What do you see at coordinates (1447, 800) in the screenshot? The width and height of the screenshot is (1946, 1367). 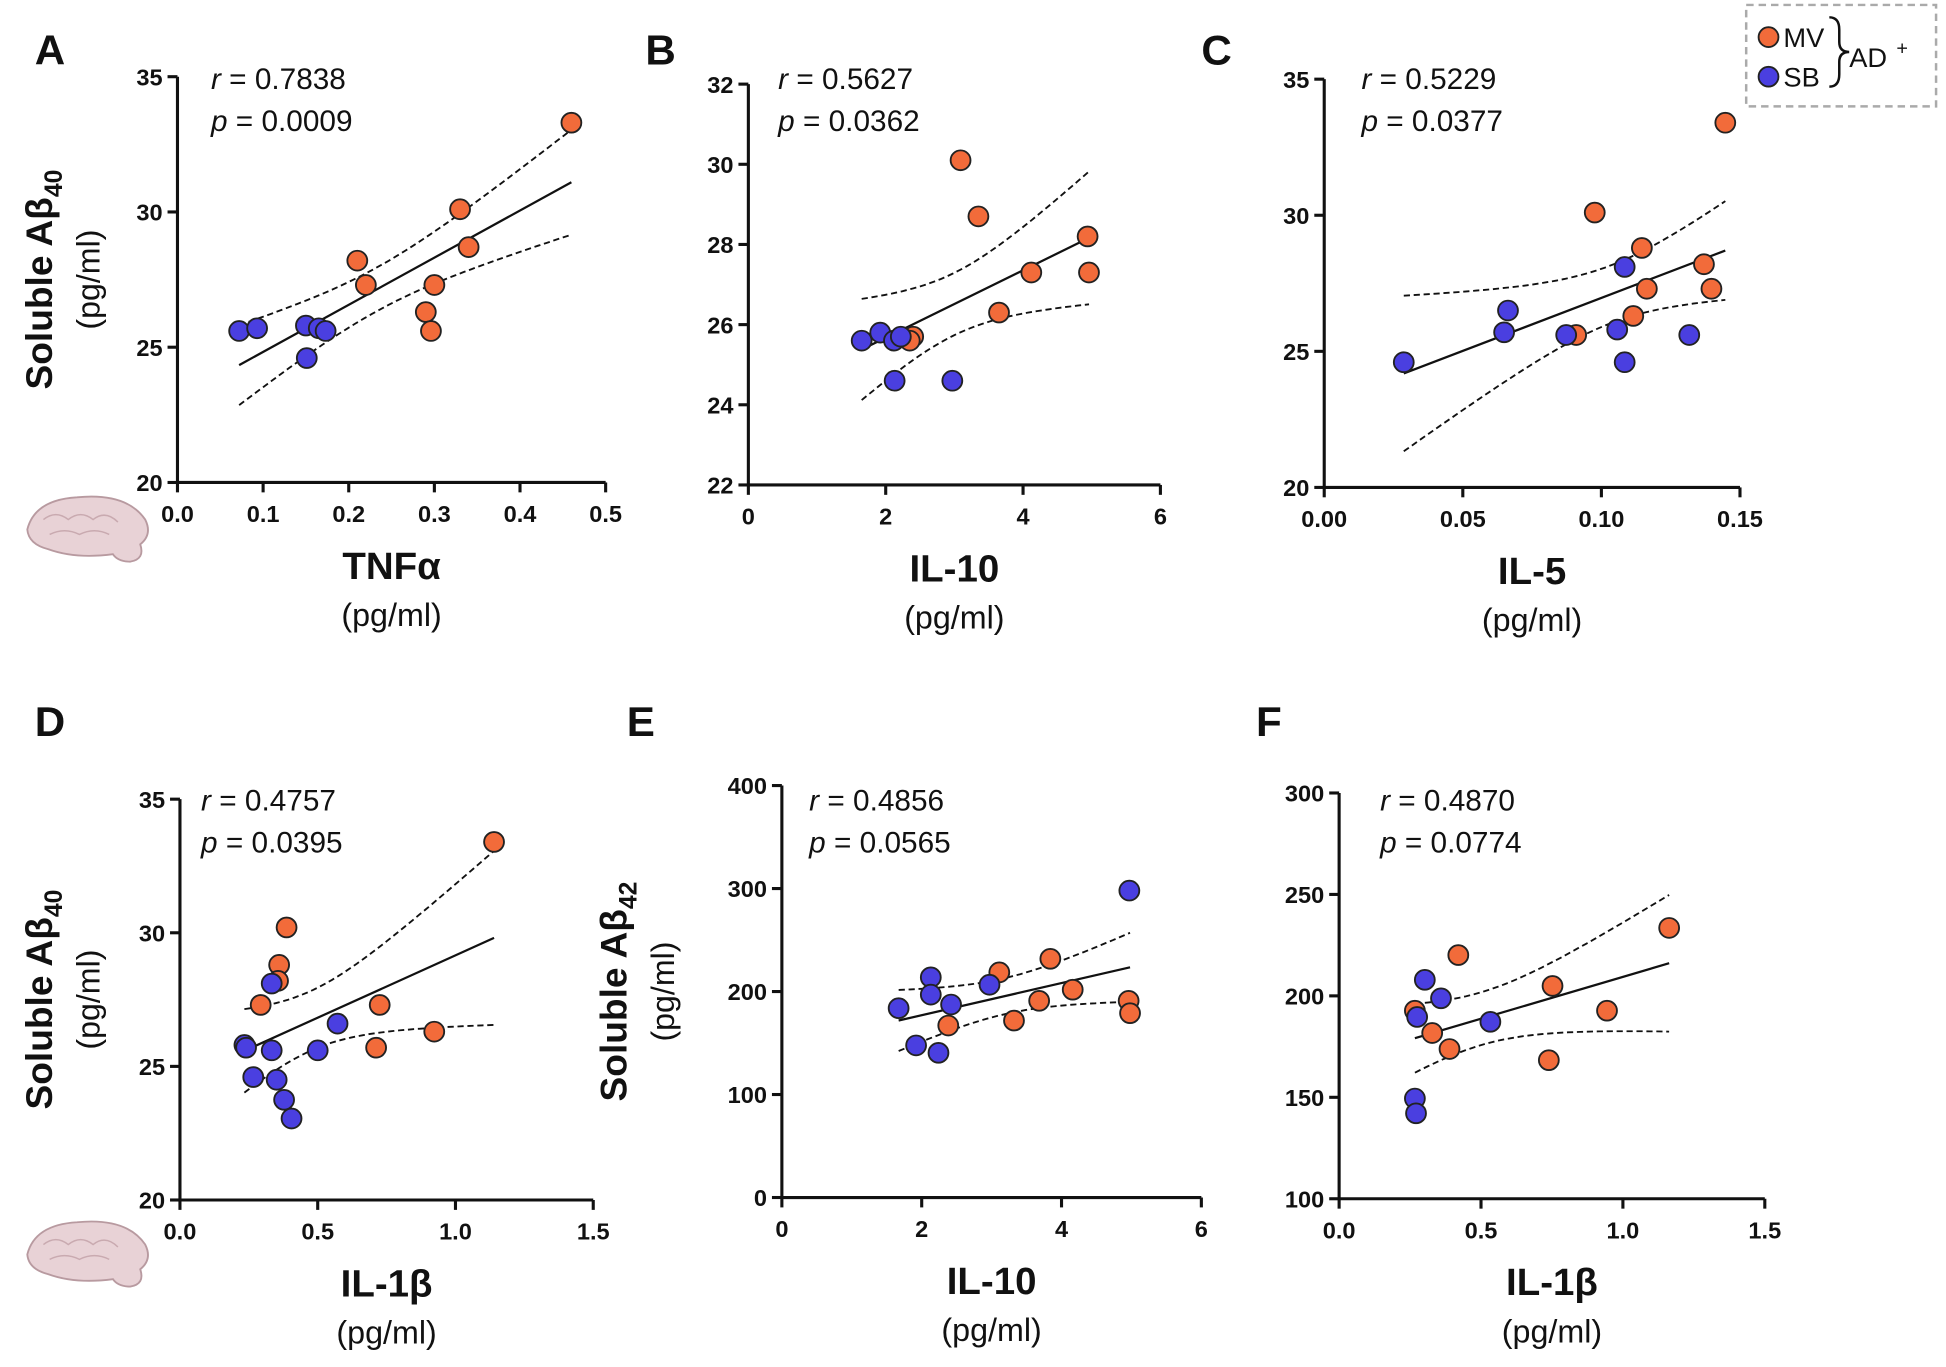 I see `annotation: r = 0.4870` at bounding box center [1447, 800].